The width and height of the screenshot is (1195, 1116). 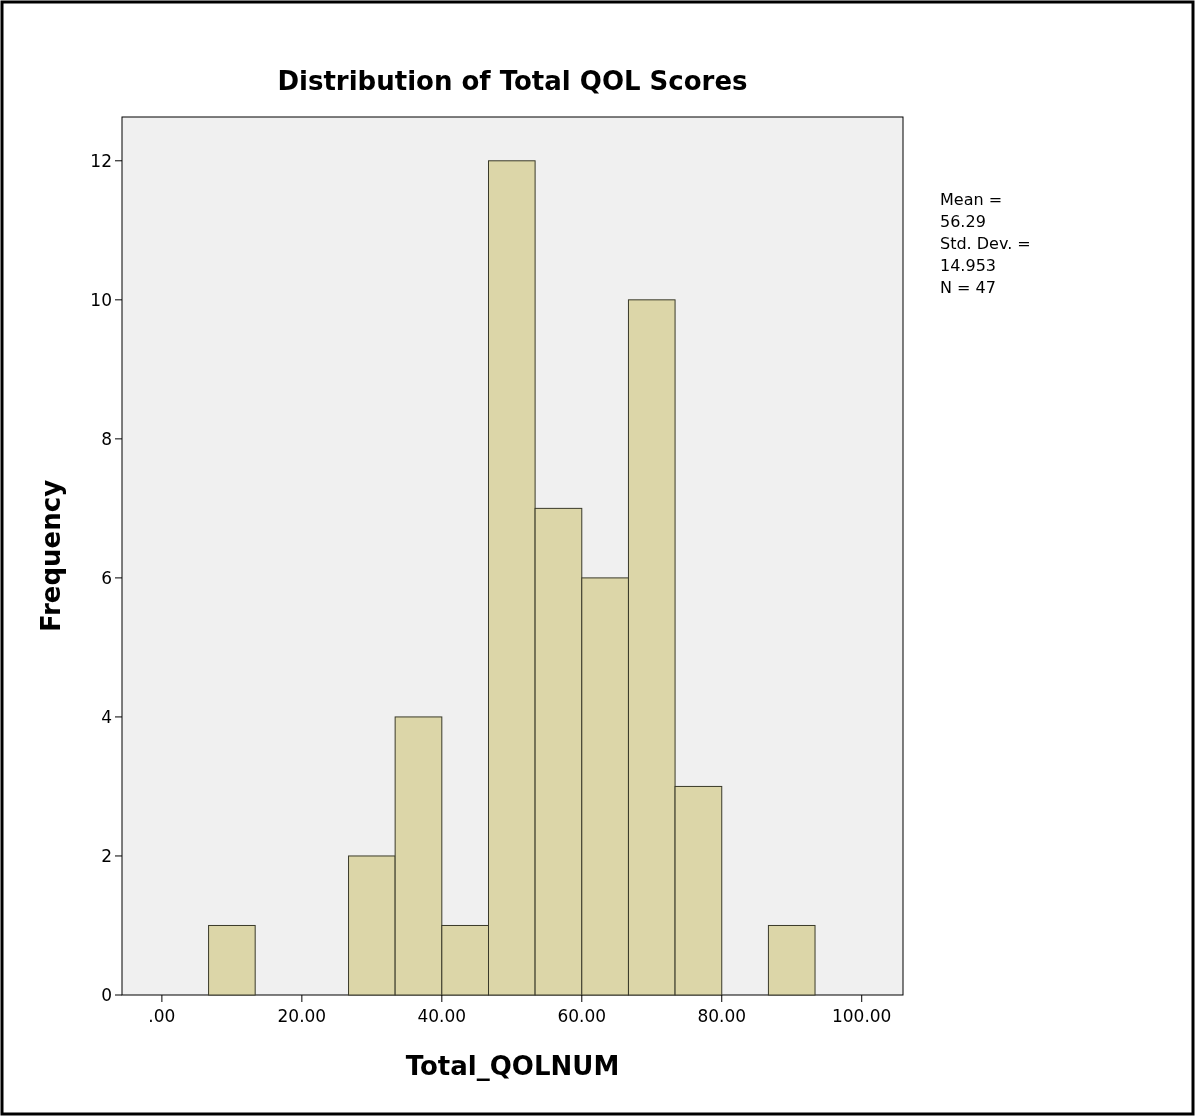 I want to click on text: N = 47, so click(x=968, y=287).